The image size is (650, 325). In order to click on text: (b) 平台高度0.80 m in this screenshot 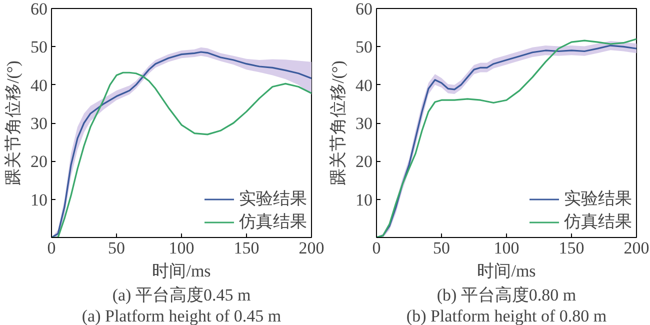, I will do `click(506, 295)`.